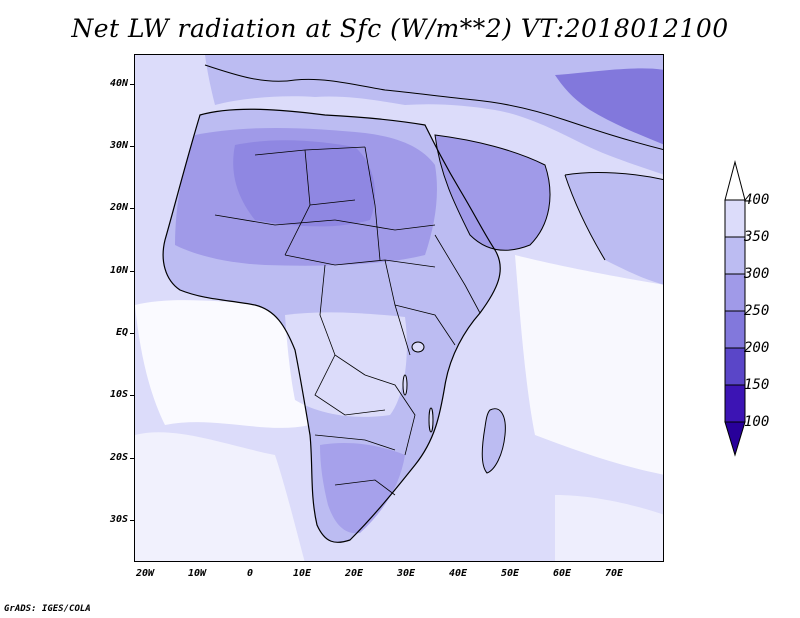  I want to click on colorbar, so click(735, 308).